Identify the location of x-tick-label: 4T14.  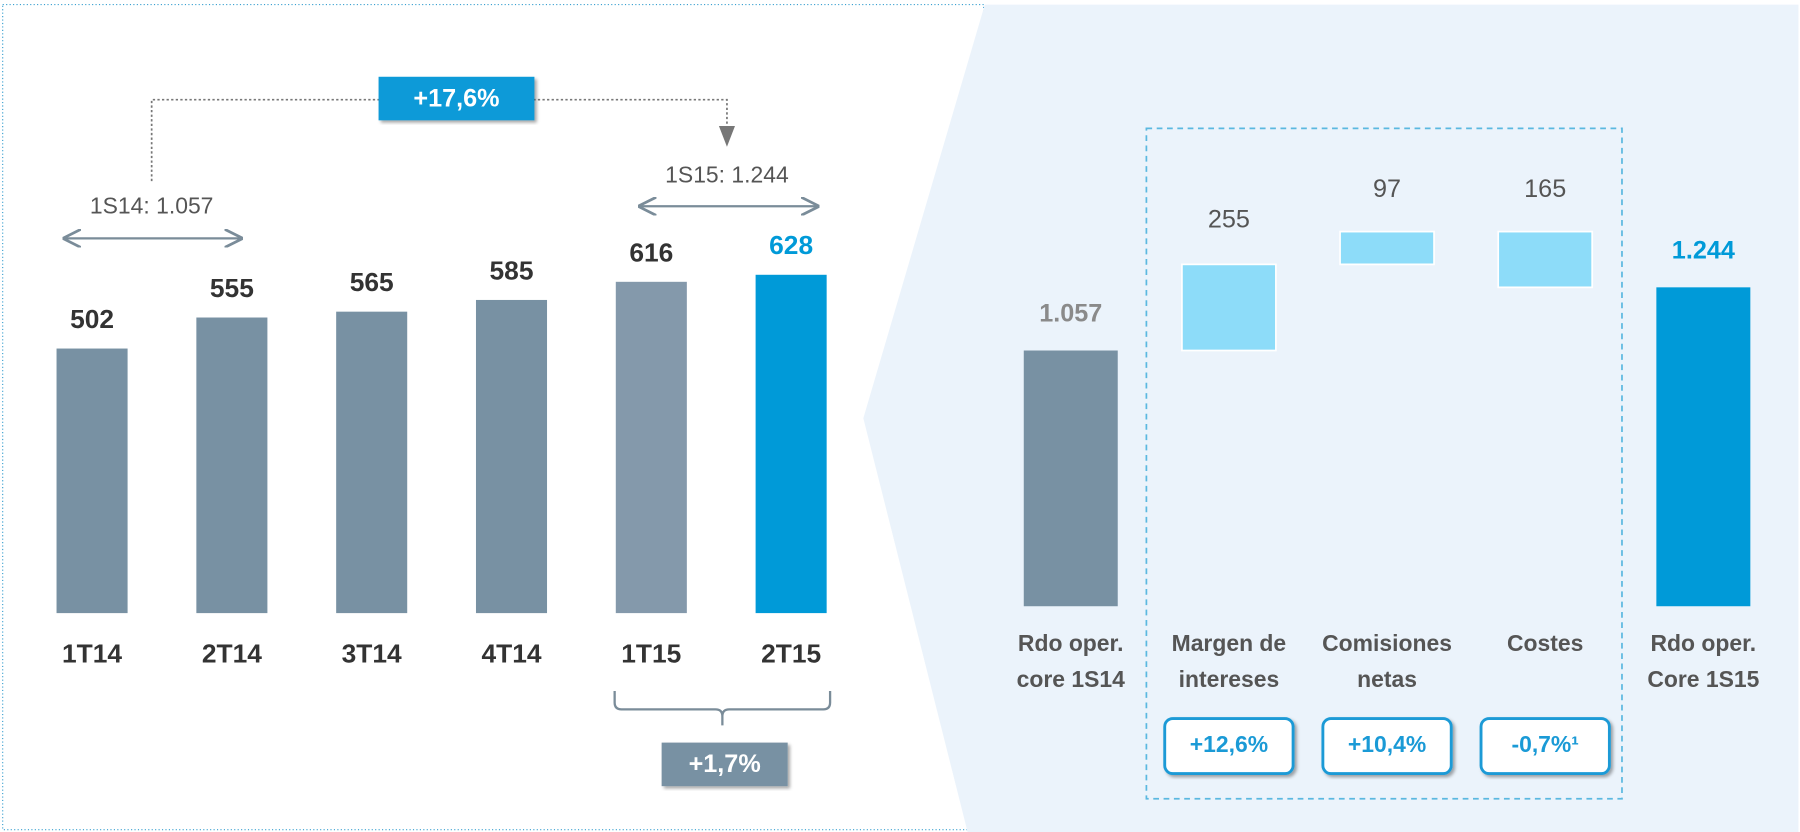
(511, 653).